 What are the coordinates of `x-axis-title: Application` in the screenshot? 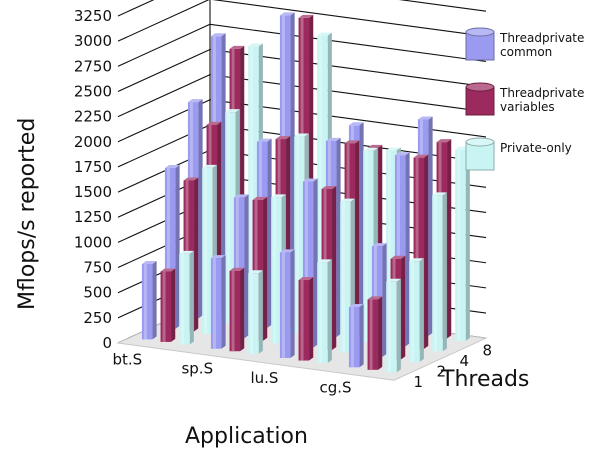 It's located at (246, 436).